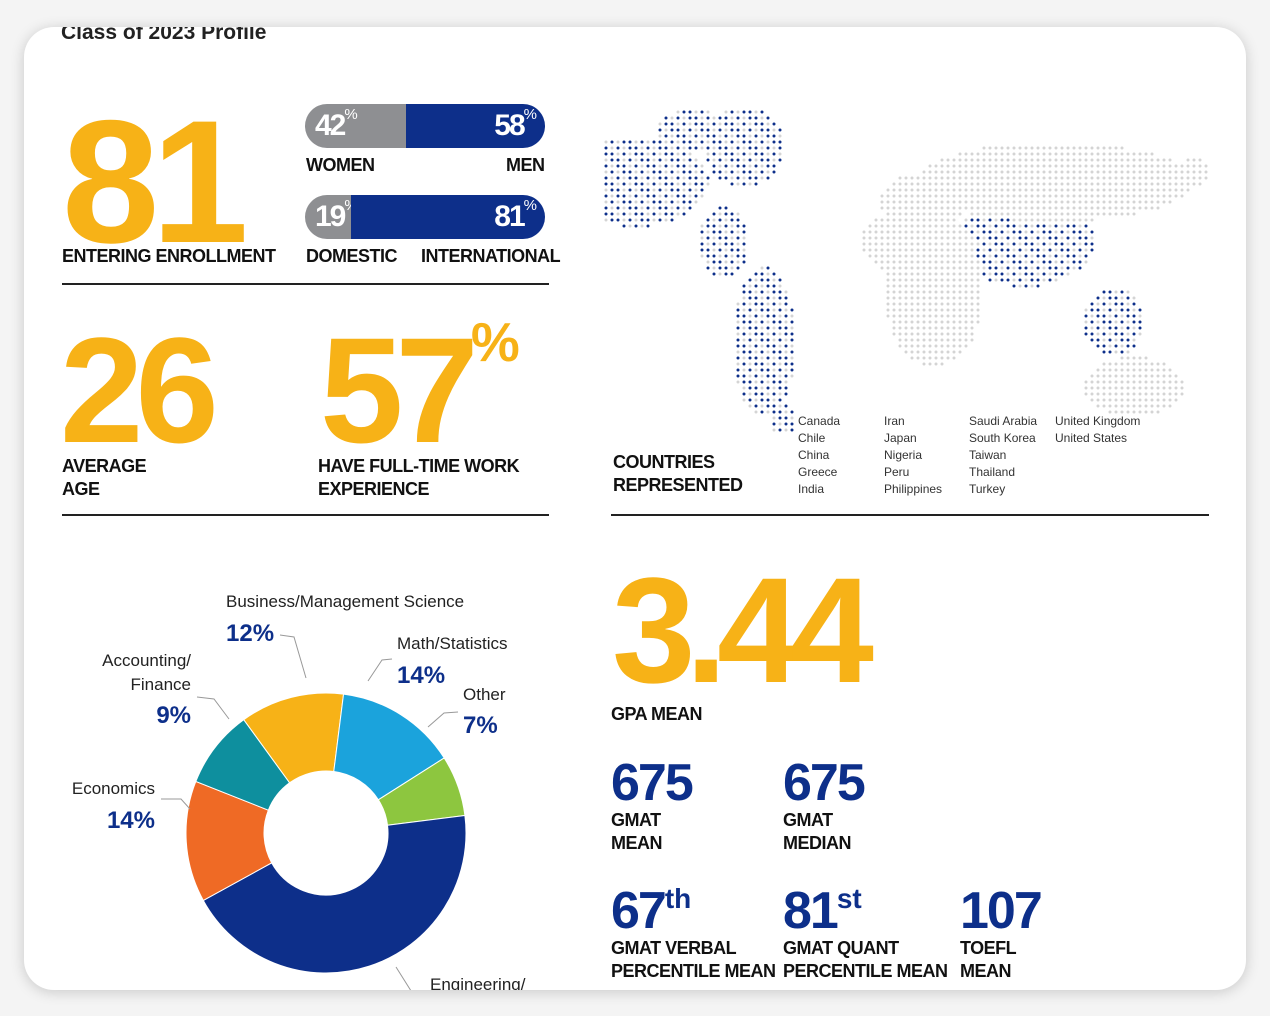 The image size is (1270, 1016). Describe the element at coordinates (104, 477) in the screenshot. I see `age-label: AVERAGE AGE` at that location.